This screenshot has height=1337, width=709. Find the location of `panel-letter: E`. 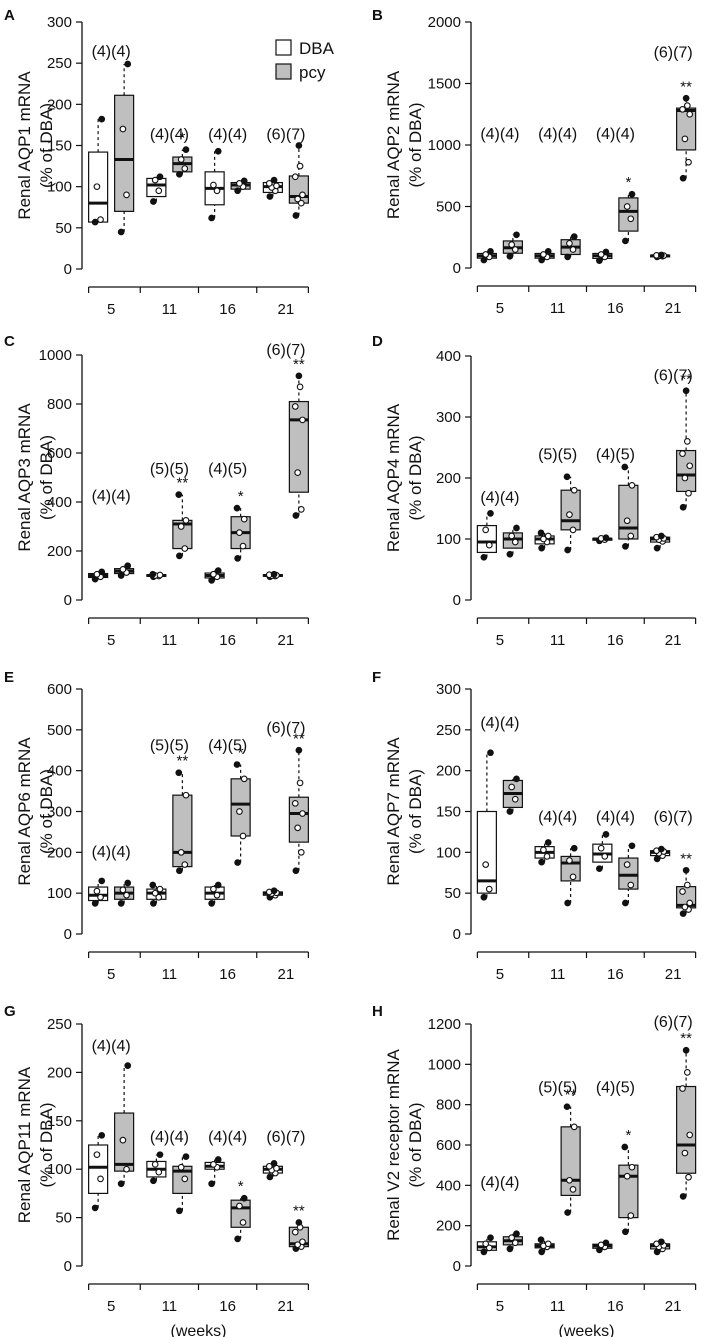

panel-letter: E is located at coordinates (9, 677).